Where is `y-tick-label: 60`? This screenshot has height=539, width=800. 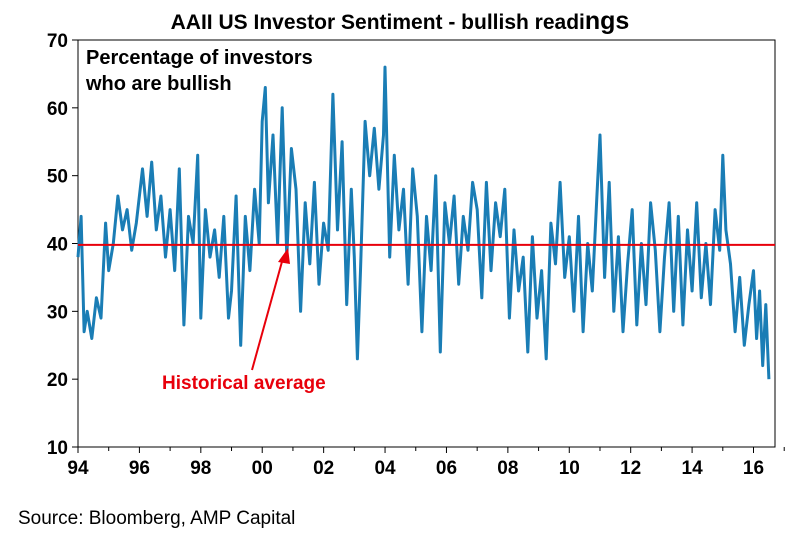
y-tick-label: 60 is located at coordinates (57, 109).